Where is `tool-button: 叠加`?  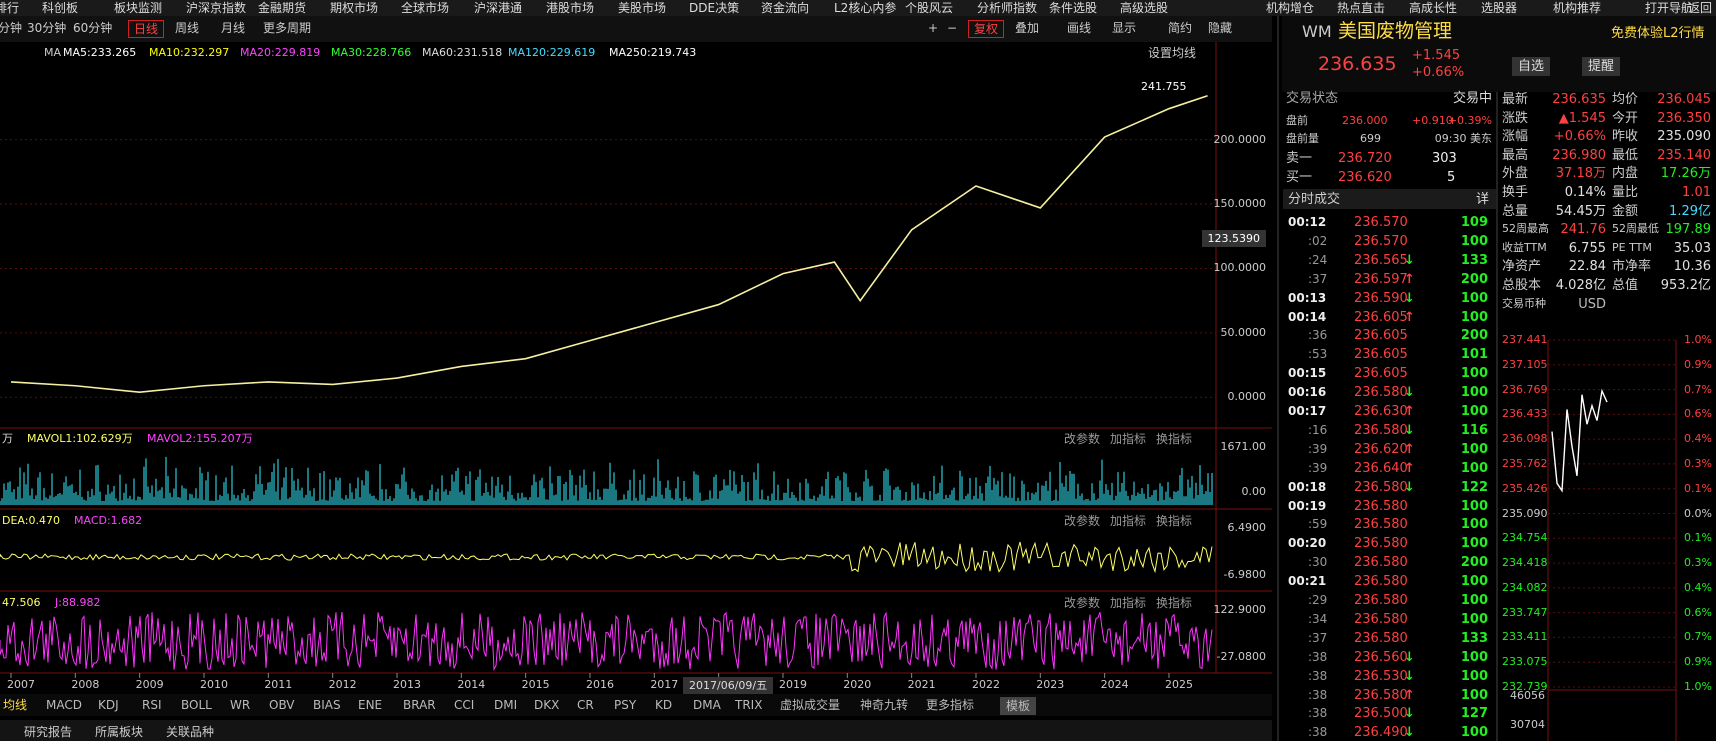 tool-button: 叠加 is located at coordinates (1027, 28).